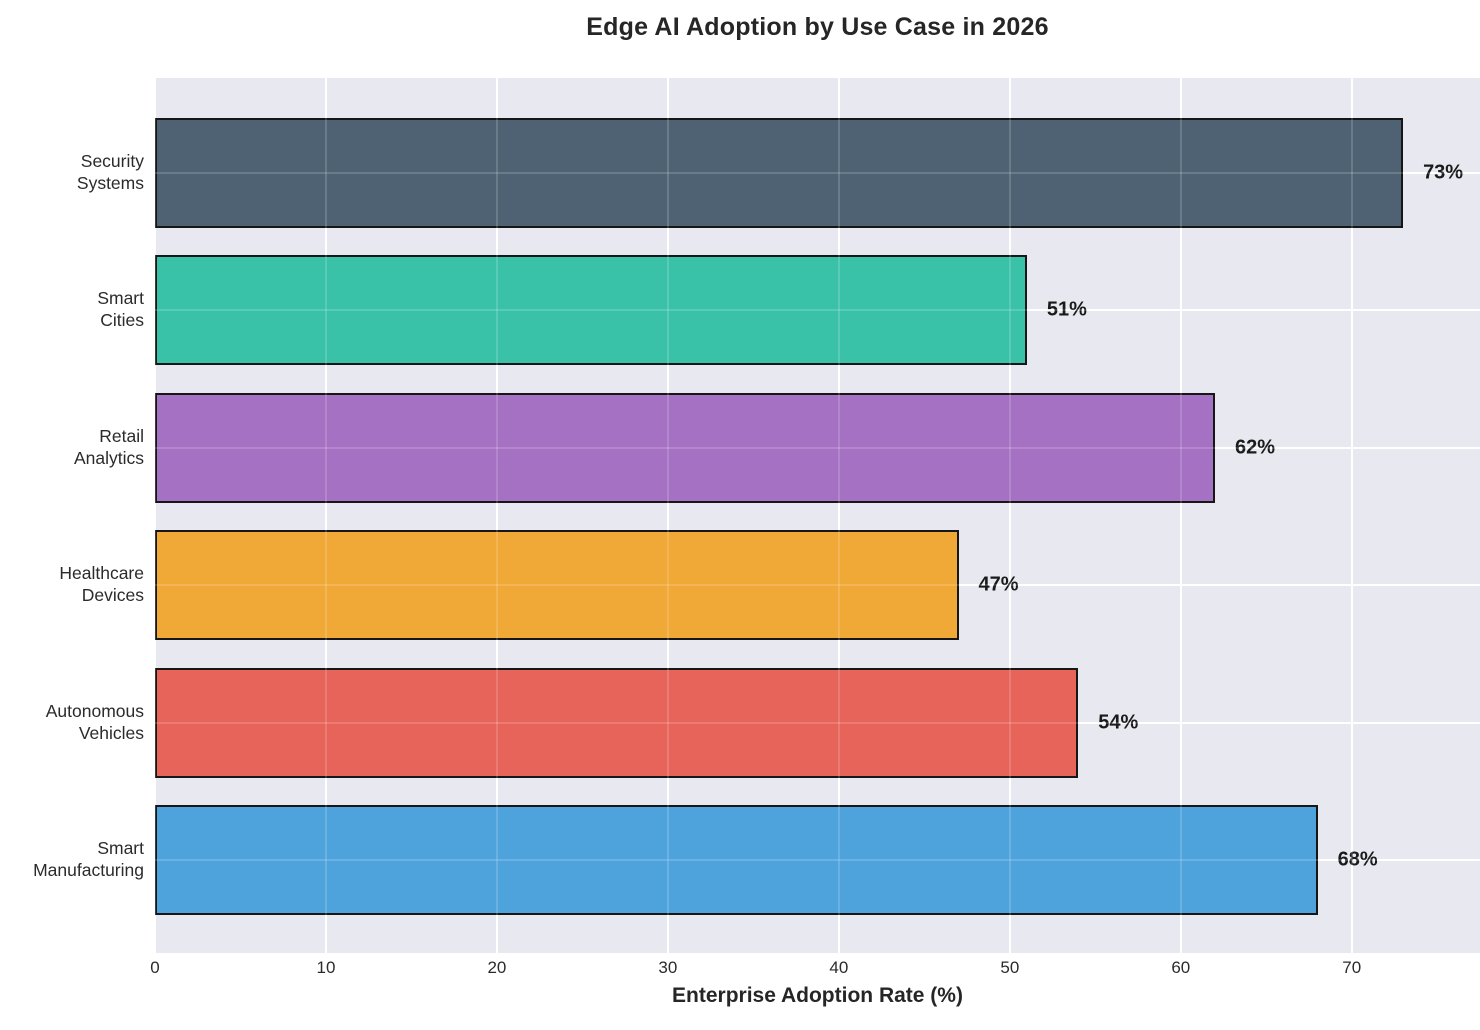  I want to click on x-tick-label-0: 0, so click(155, 967).